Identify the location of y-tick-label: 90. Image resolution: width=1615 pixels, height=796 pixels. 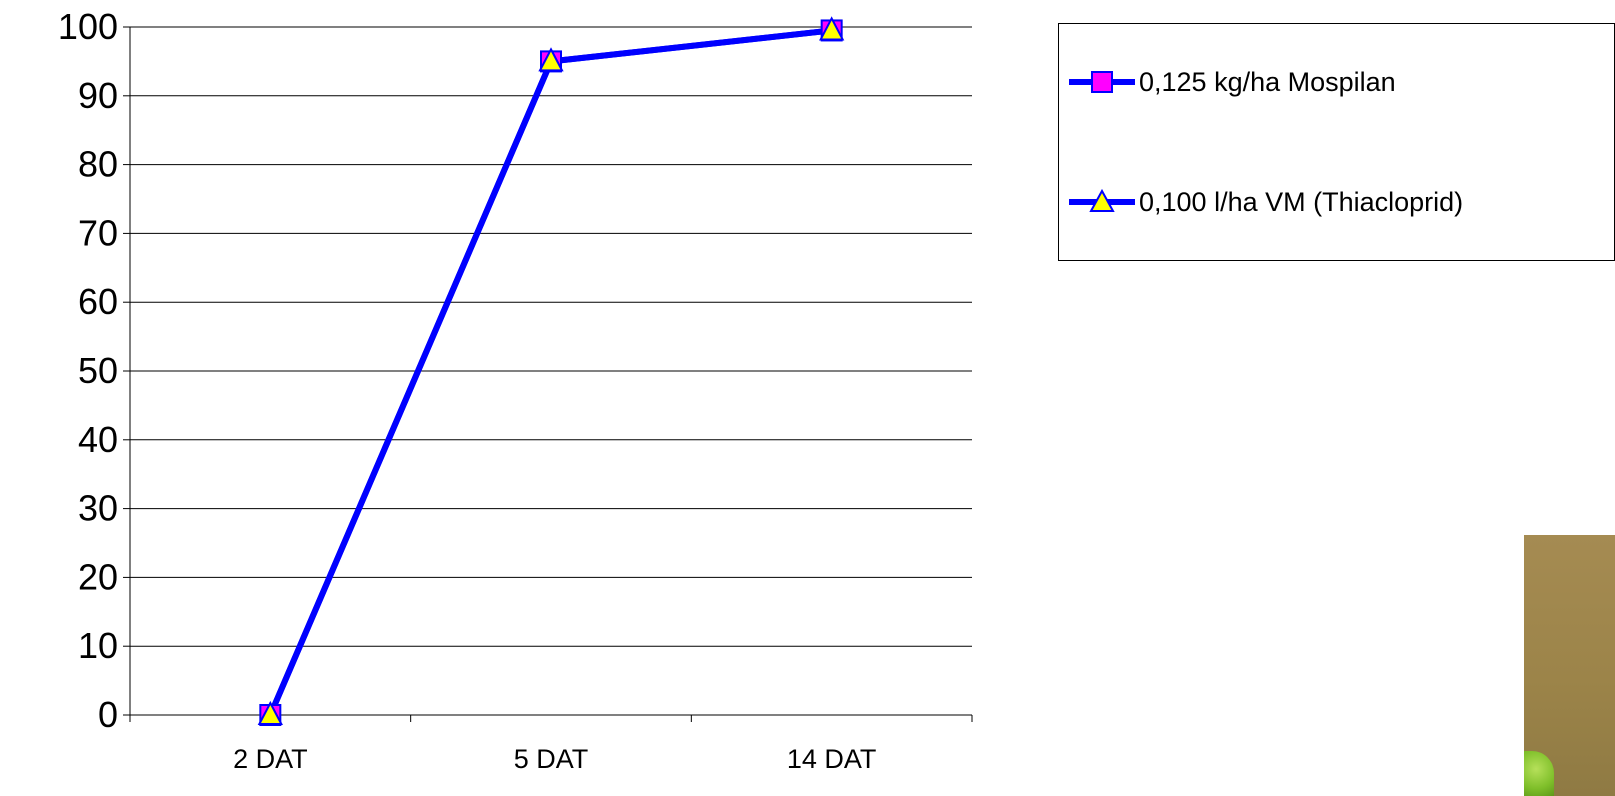
(98, 95).